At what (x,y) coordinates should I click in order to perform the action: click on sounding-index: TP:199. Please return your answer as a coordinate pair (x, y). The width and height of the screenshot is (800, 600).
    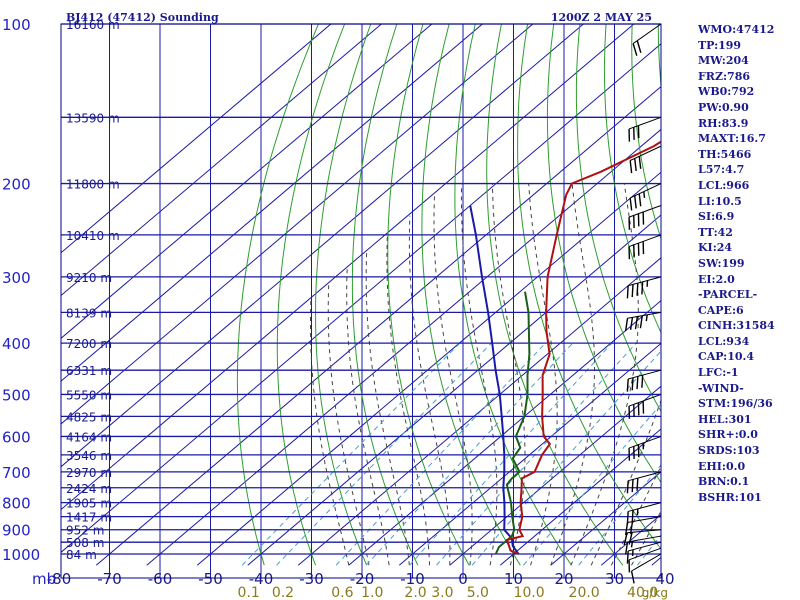
    Looking at the image, I should click on (720, 45).